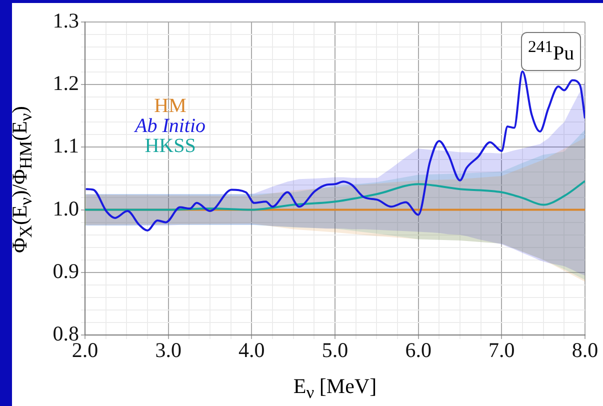 The width and height of the screenshot is (603, 406). Describe the element at coordinates (168, 350) in the screenshot. I see `x-tick-label: 3.0` at that location.